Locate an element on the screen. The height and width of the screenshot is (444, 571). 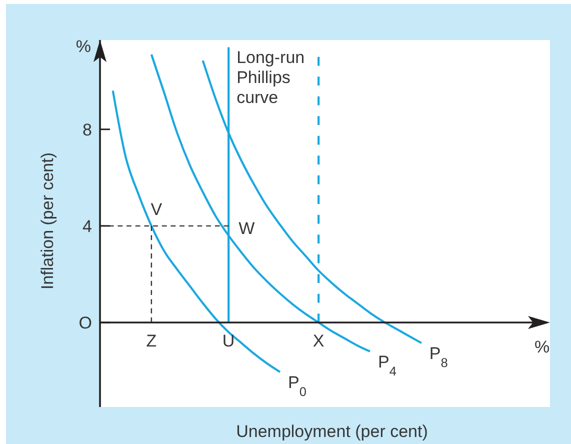
x-axis-title: Unemployment (per cent) is located at coordinates (332, 431).